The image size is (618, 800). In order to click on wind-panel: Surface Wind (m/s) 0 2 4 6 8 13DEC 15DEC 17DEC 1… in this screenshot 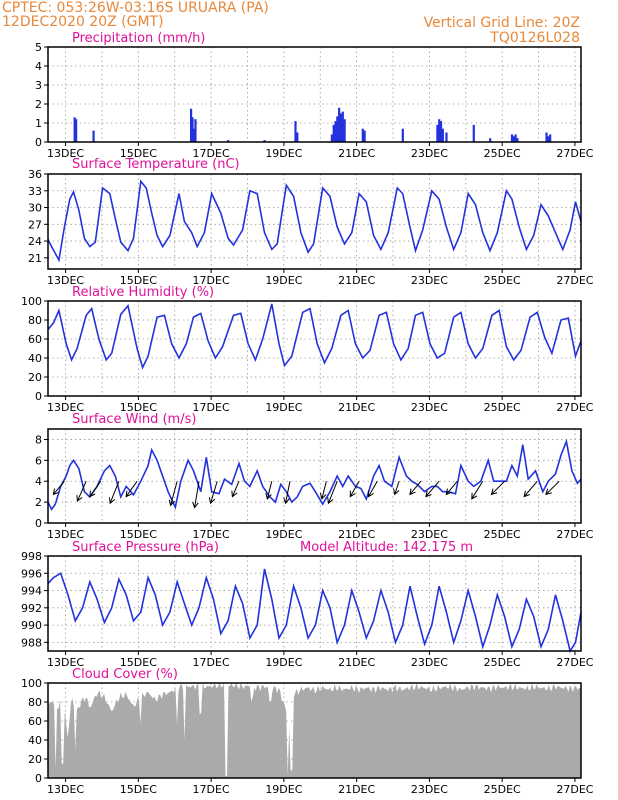, I will do `click(314, 476)`.